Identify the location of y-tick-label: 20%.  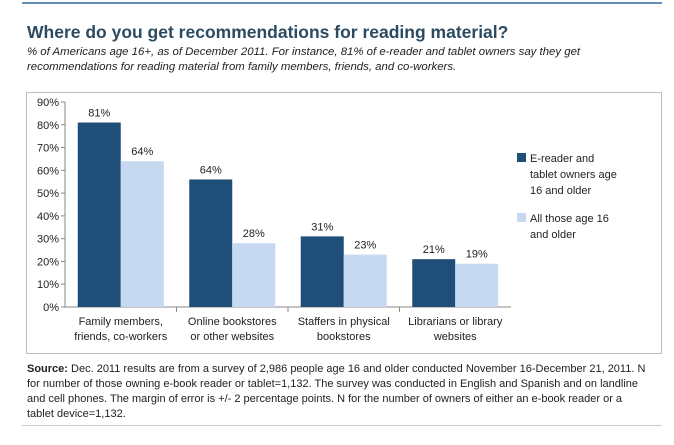
(48, 262).